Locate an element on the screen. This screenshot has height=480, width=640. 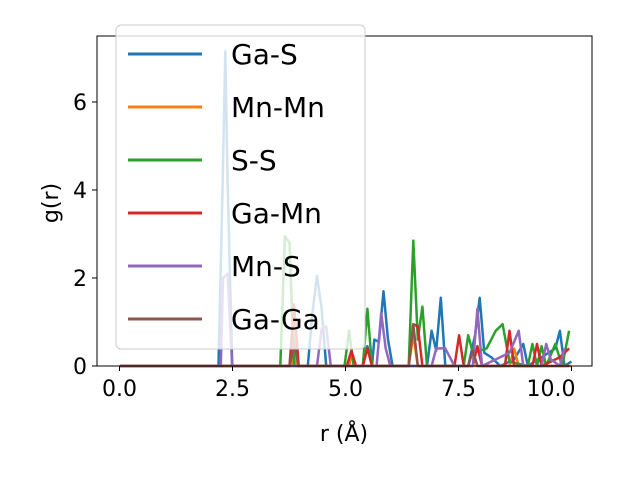
y-tick-label: 4 is located at coordinates (80, 191).